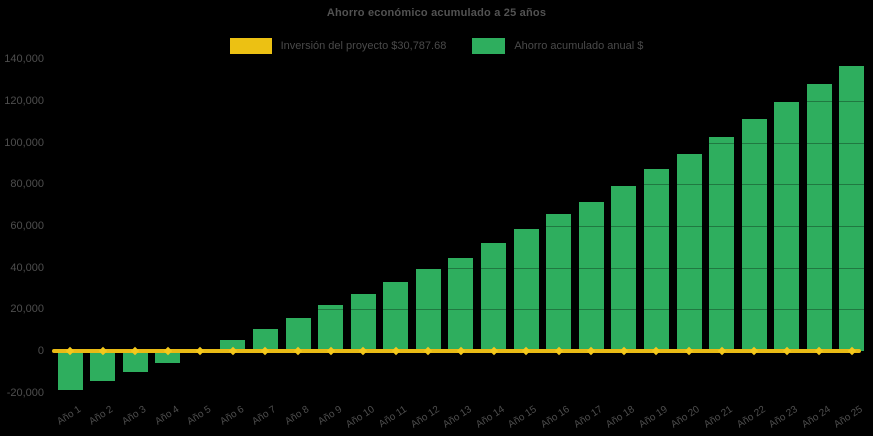  Describe the element at coordinates (24, 59) in the screenshot. I see `y-tick-label: 140,000` at that location.